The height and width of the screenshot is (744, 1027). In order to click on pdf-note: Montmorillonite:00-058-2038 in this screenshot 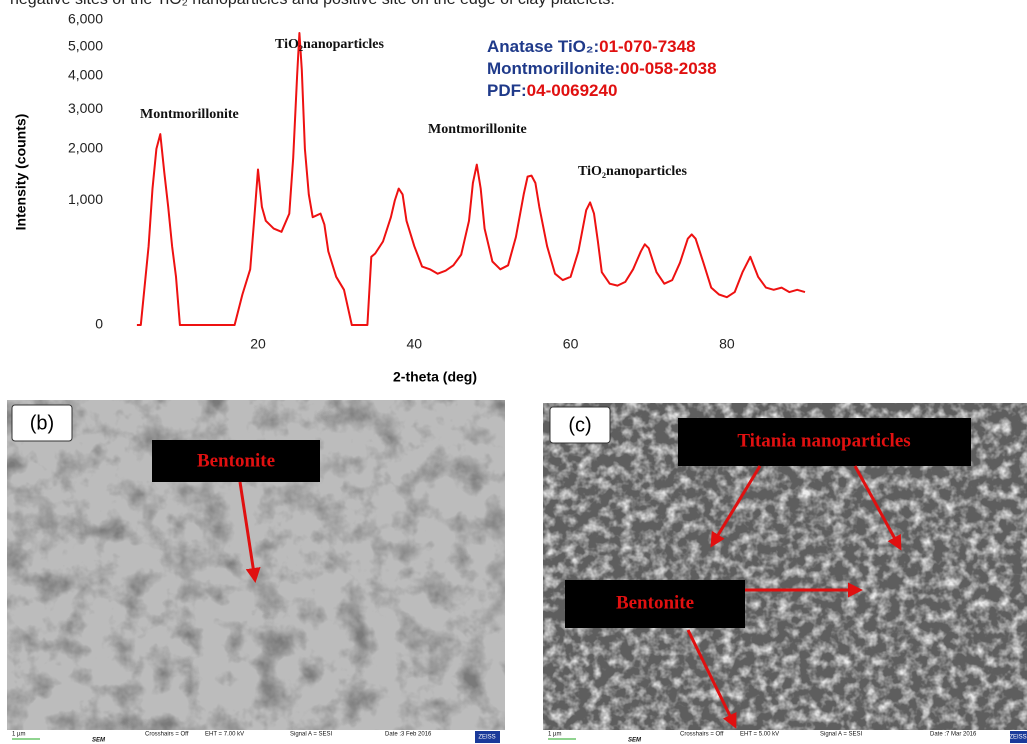, I will do `click(602, 68)`.